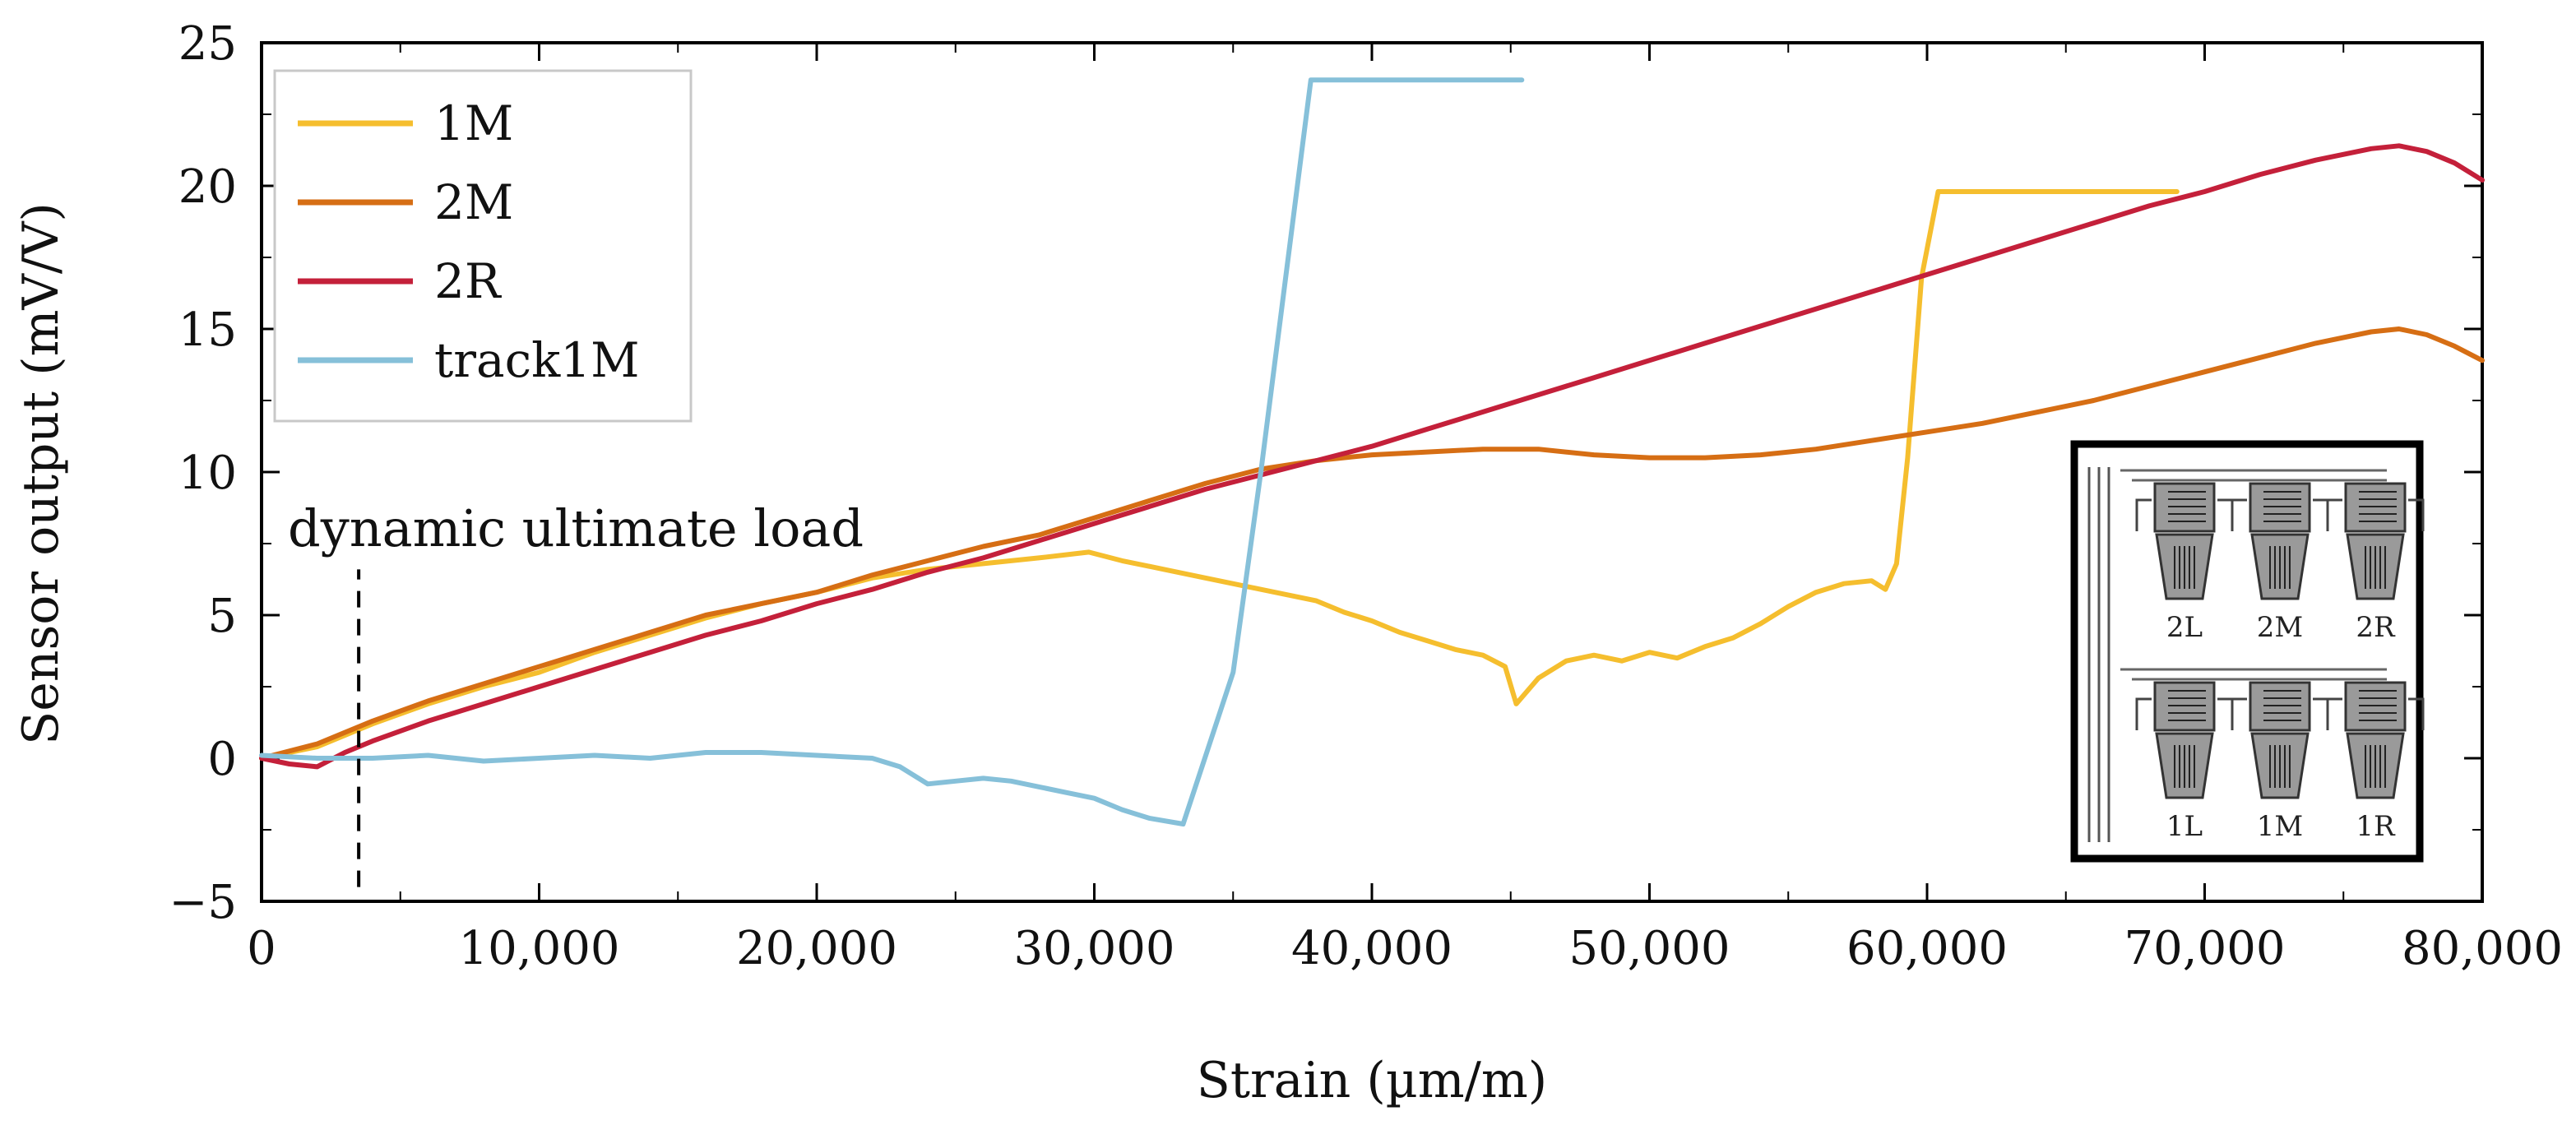  Describe the element at coordinates (816, 948) in the screenshot. I see `x-tick-label: 20,000` at that location.